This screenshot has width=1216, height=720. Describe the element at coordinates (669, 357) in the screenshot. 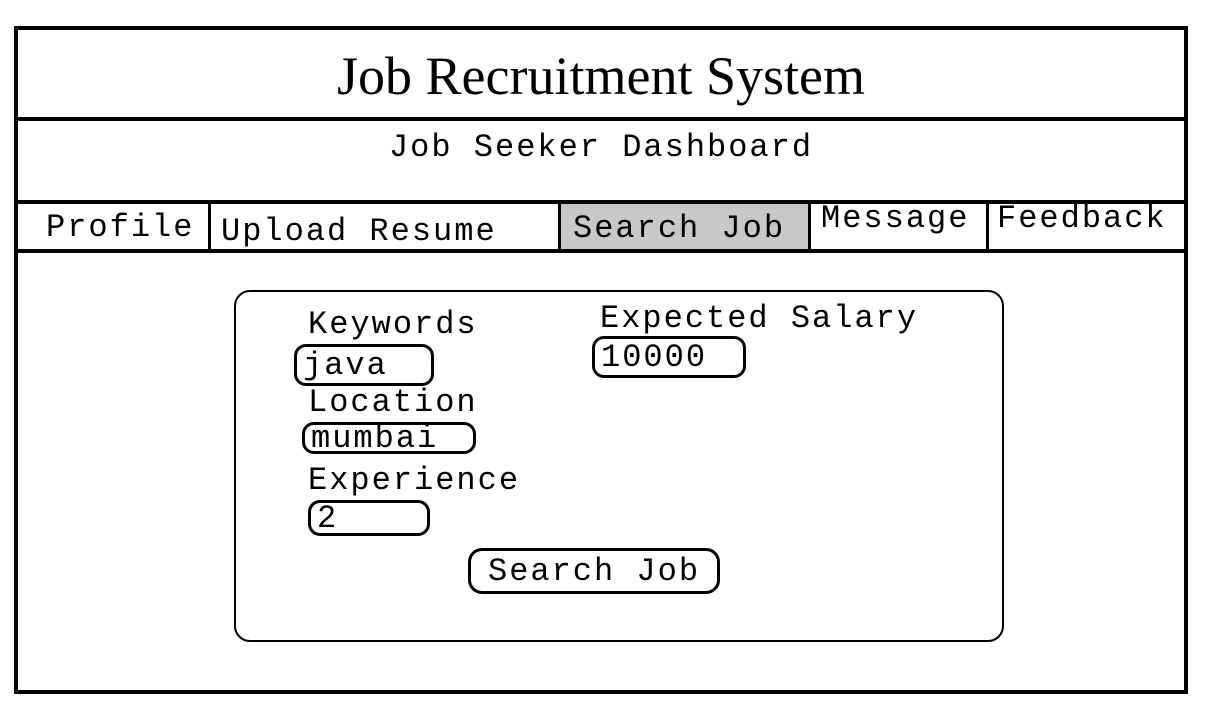

I see `expected-salary-input` at that location.